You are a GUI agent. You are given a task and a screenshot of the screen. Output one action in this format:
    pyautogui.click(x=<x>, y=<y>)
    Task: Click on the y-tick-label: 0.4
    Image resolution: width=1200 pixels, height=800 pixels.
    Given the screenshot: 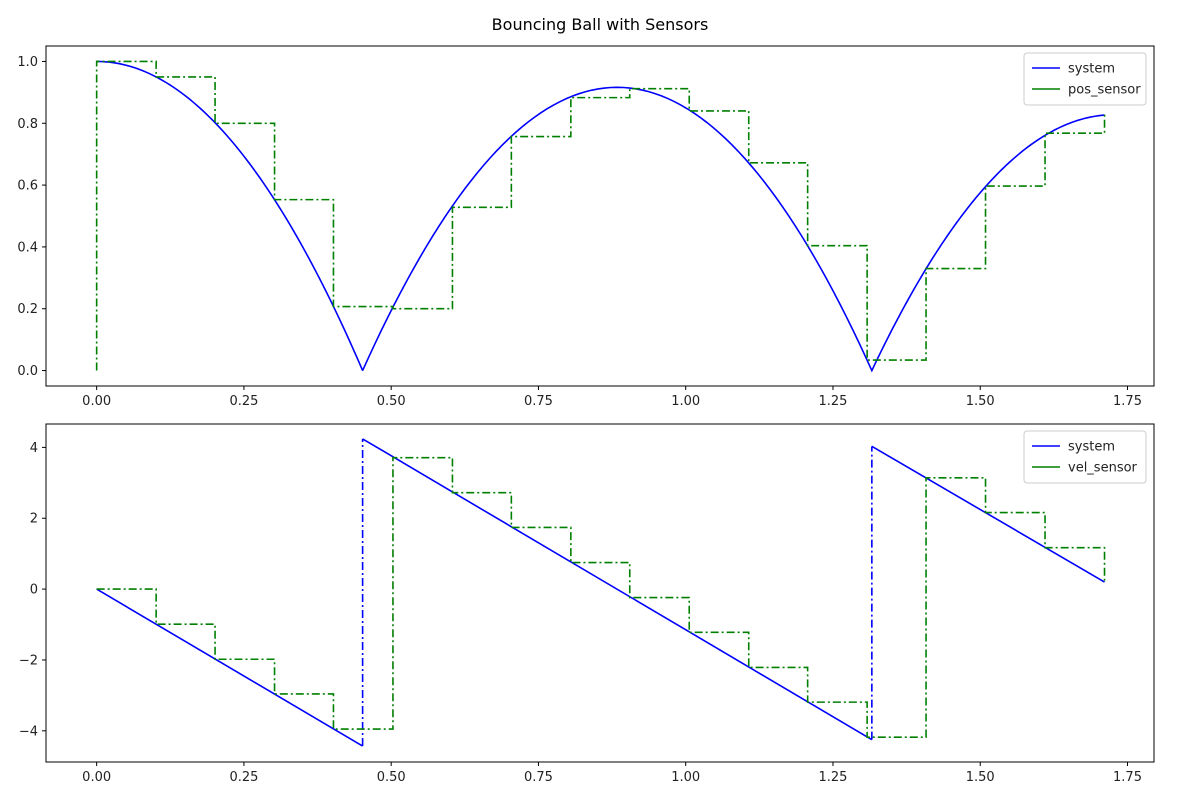 What is the action you would take?
    pyautogui.click(x=27, y=247)
    